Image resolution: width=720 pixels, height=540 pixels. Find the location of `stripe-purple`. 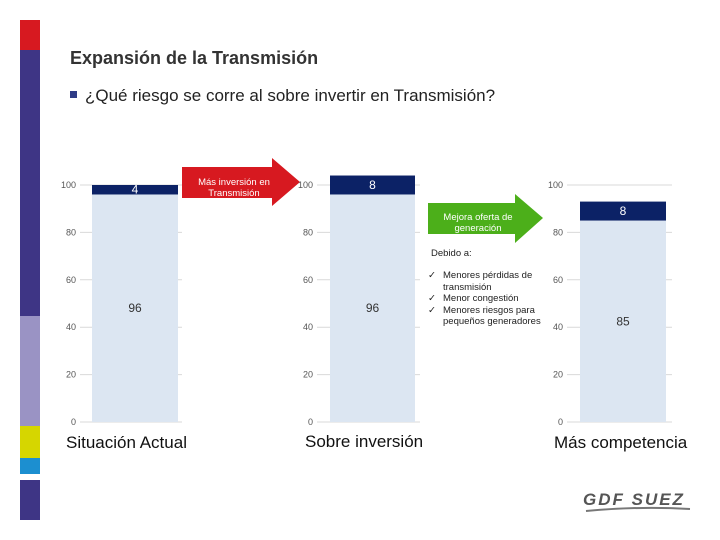

stripe-purple is located at coordinates (30, 183).